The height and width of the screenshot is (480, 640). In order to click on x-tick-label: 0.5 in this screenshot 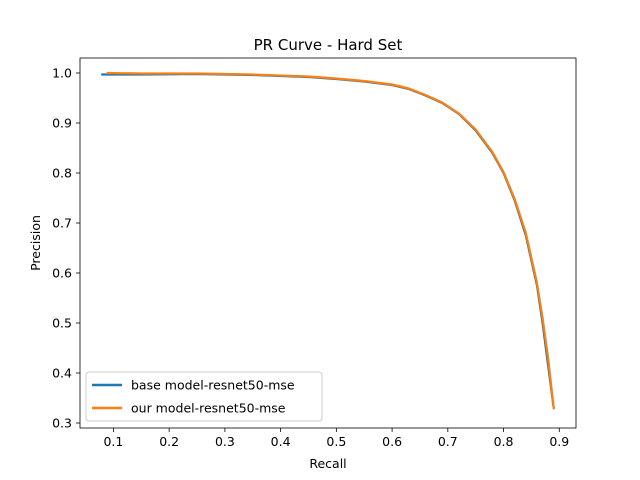, I will do `click(336, 441)`.